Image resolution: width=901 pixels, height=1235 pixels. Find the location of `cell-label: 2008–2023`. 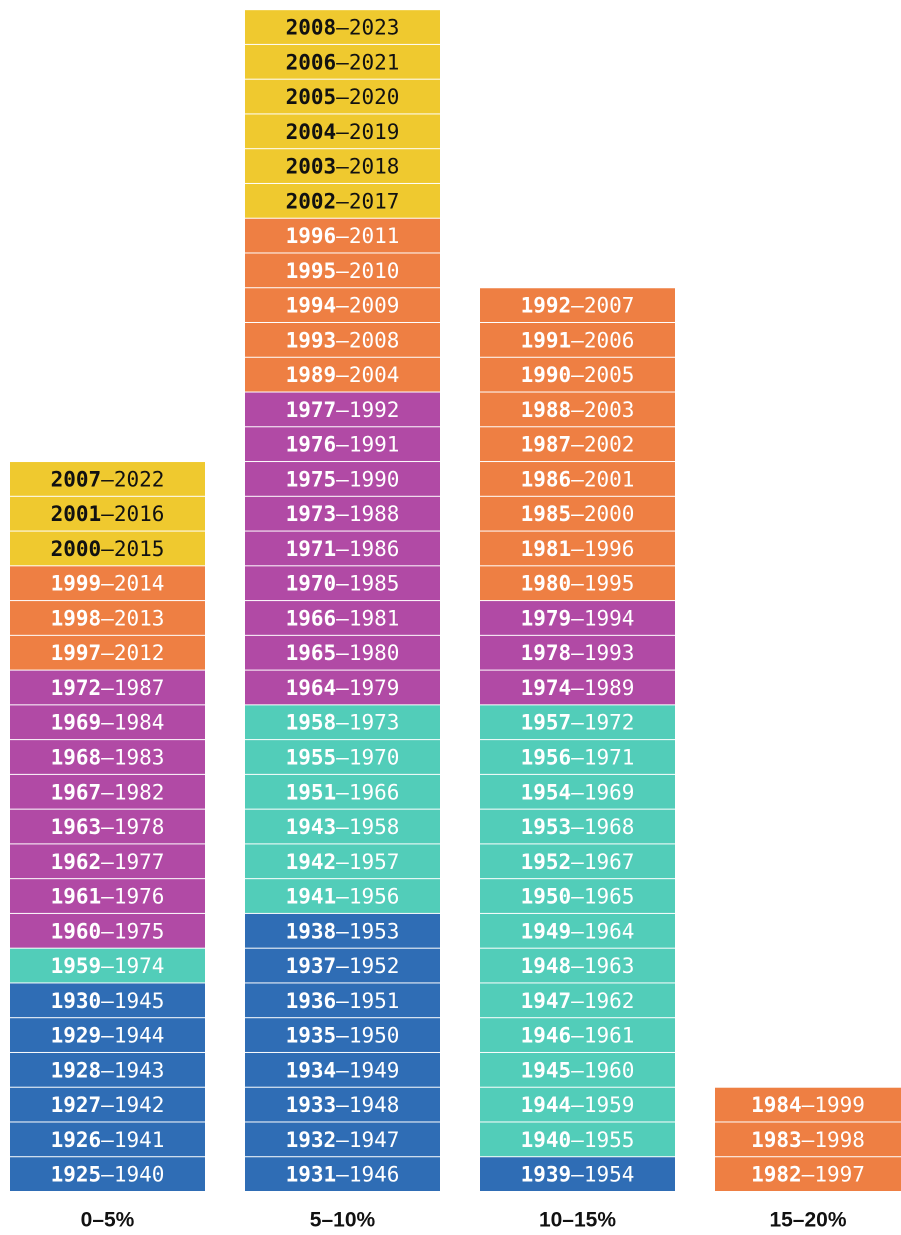

cell-label: 2008–2023 is located at coordinates (343, 28).